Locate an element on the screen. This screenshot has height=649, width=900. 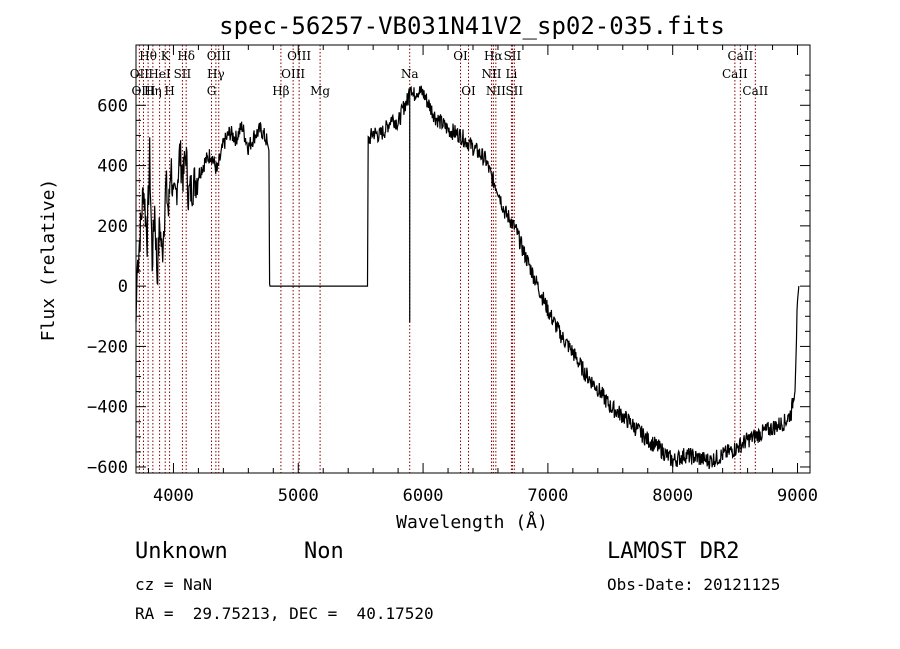
line-marker-label: Li is located at coordinates (512, 74).